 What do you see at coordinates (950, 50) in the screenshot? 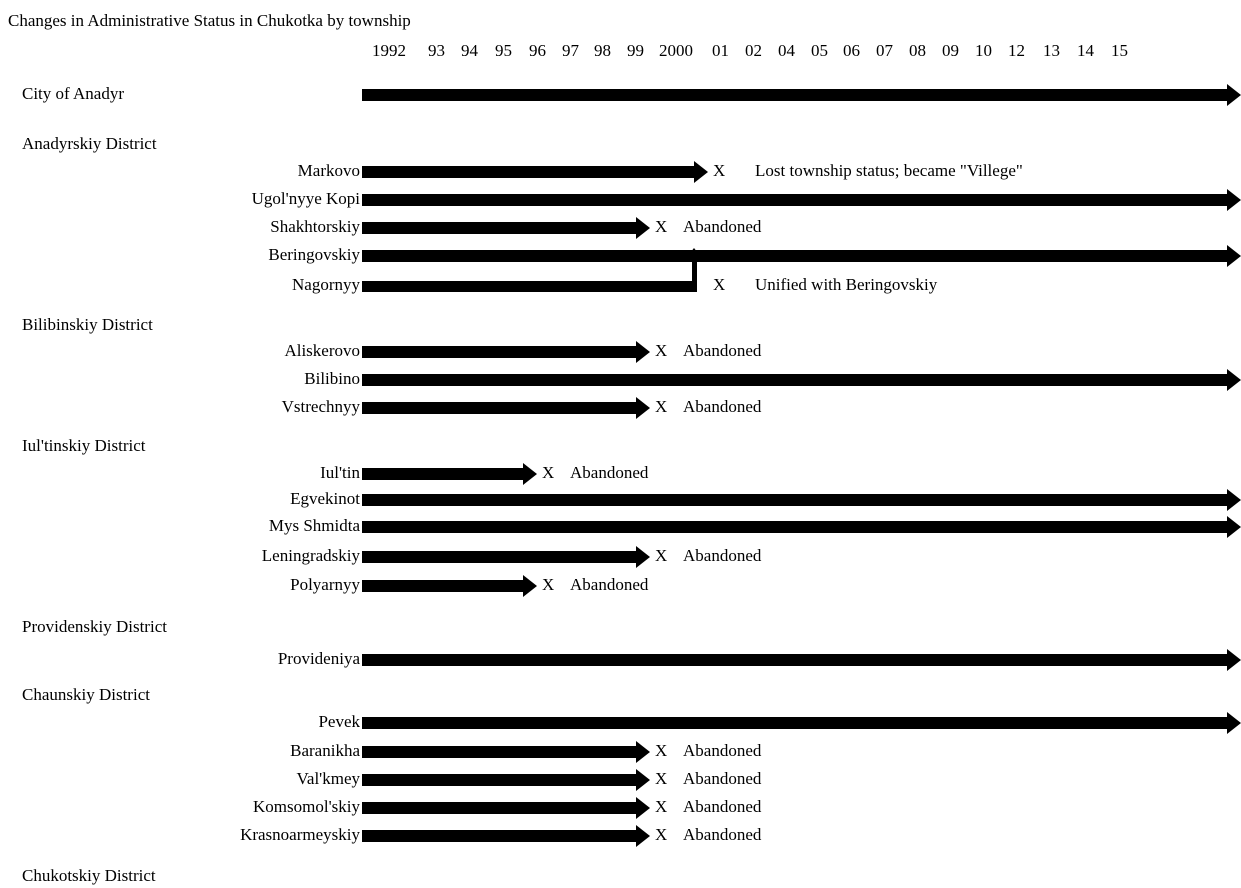
I see `year-label: 09` at bounding box center [950, 50].